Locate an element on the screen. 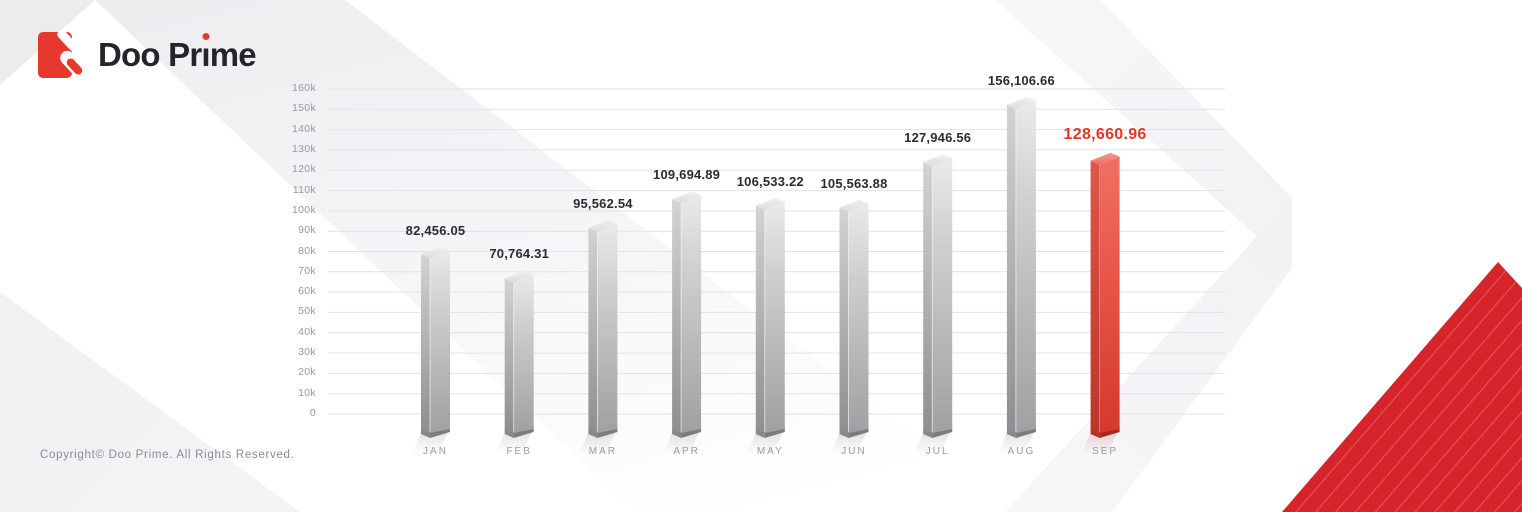 The width and height of the screenshot is (1522, 512). doo-prime-logo: Doo Prı me is located at coordinates (147, 55).